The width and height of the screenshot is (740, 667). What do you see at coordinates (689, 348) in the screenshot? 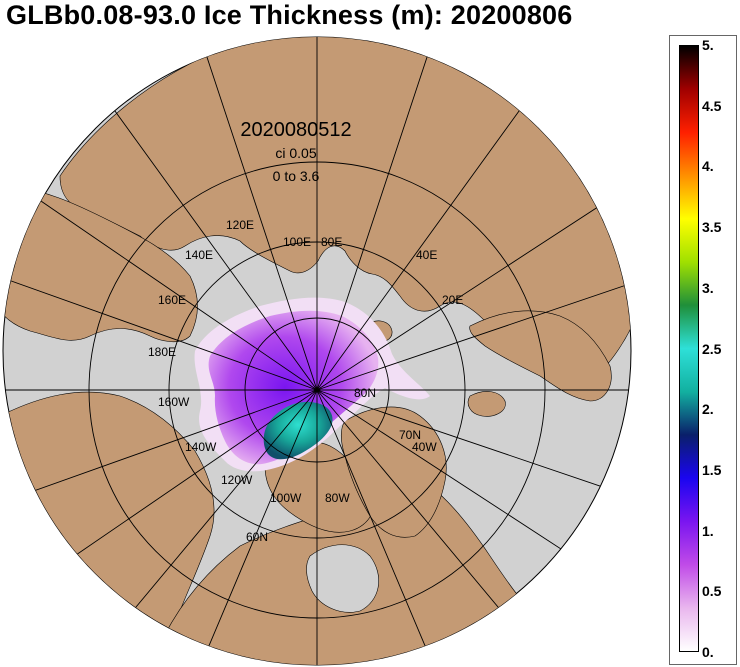
I see `colorbar` at bounding box center [689, 348].